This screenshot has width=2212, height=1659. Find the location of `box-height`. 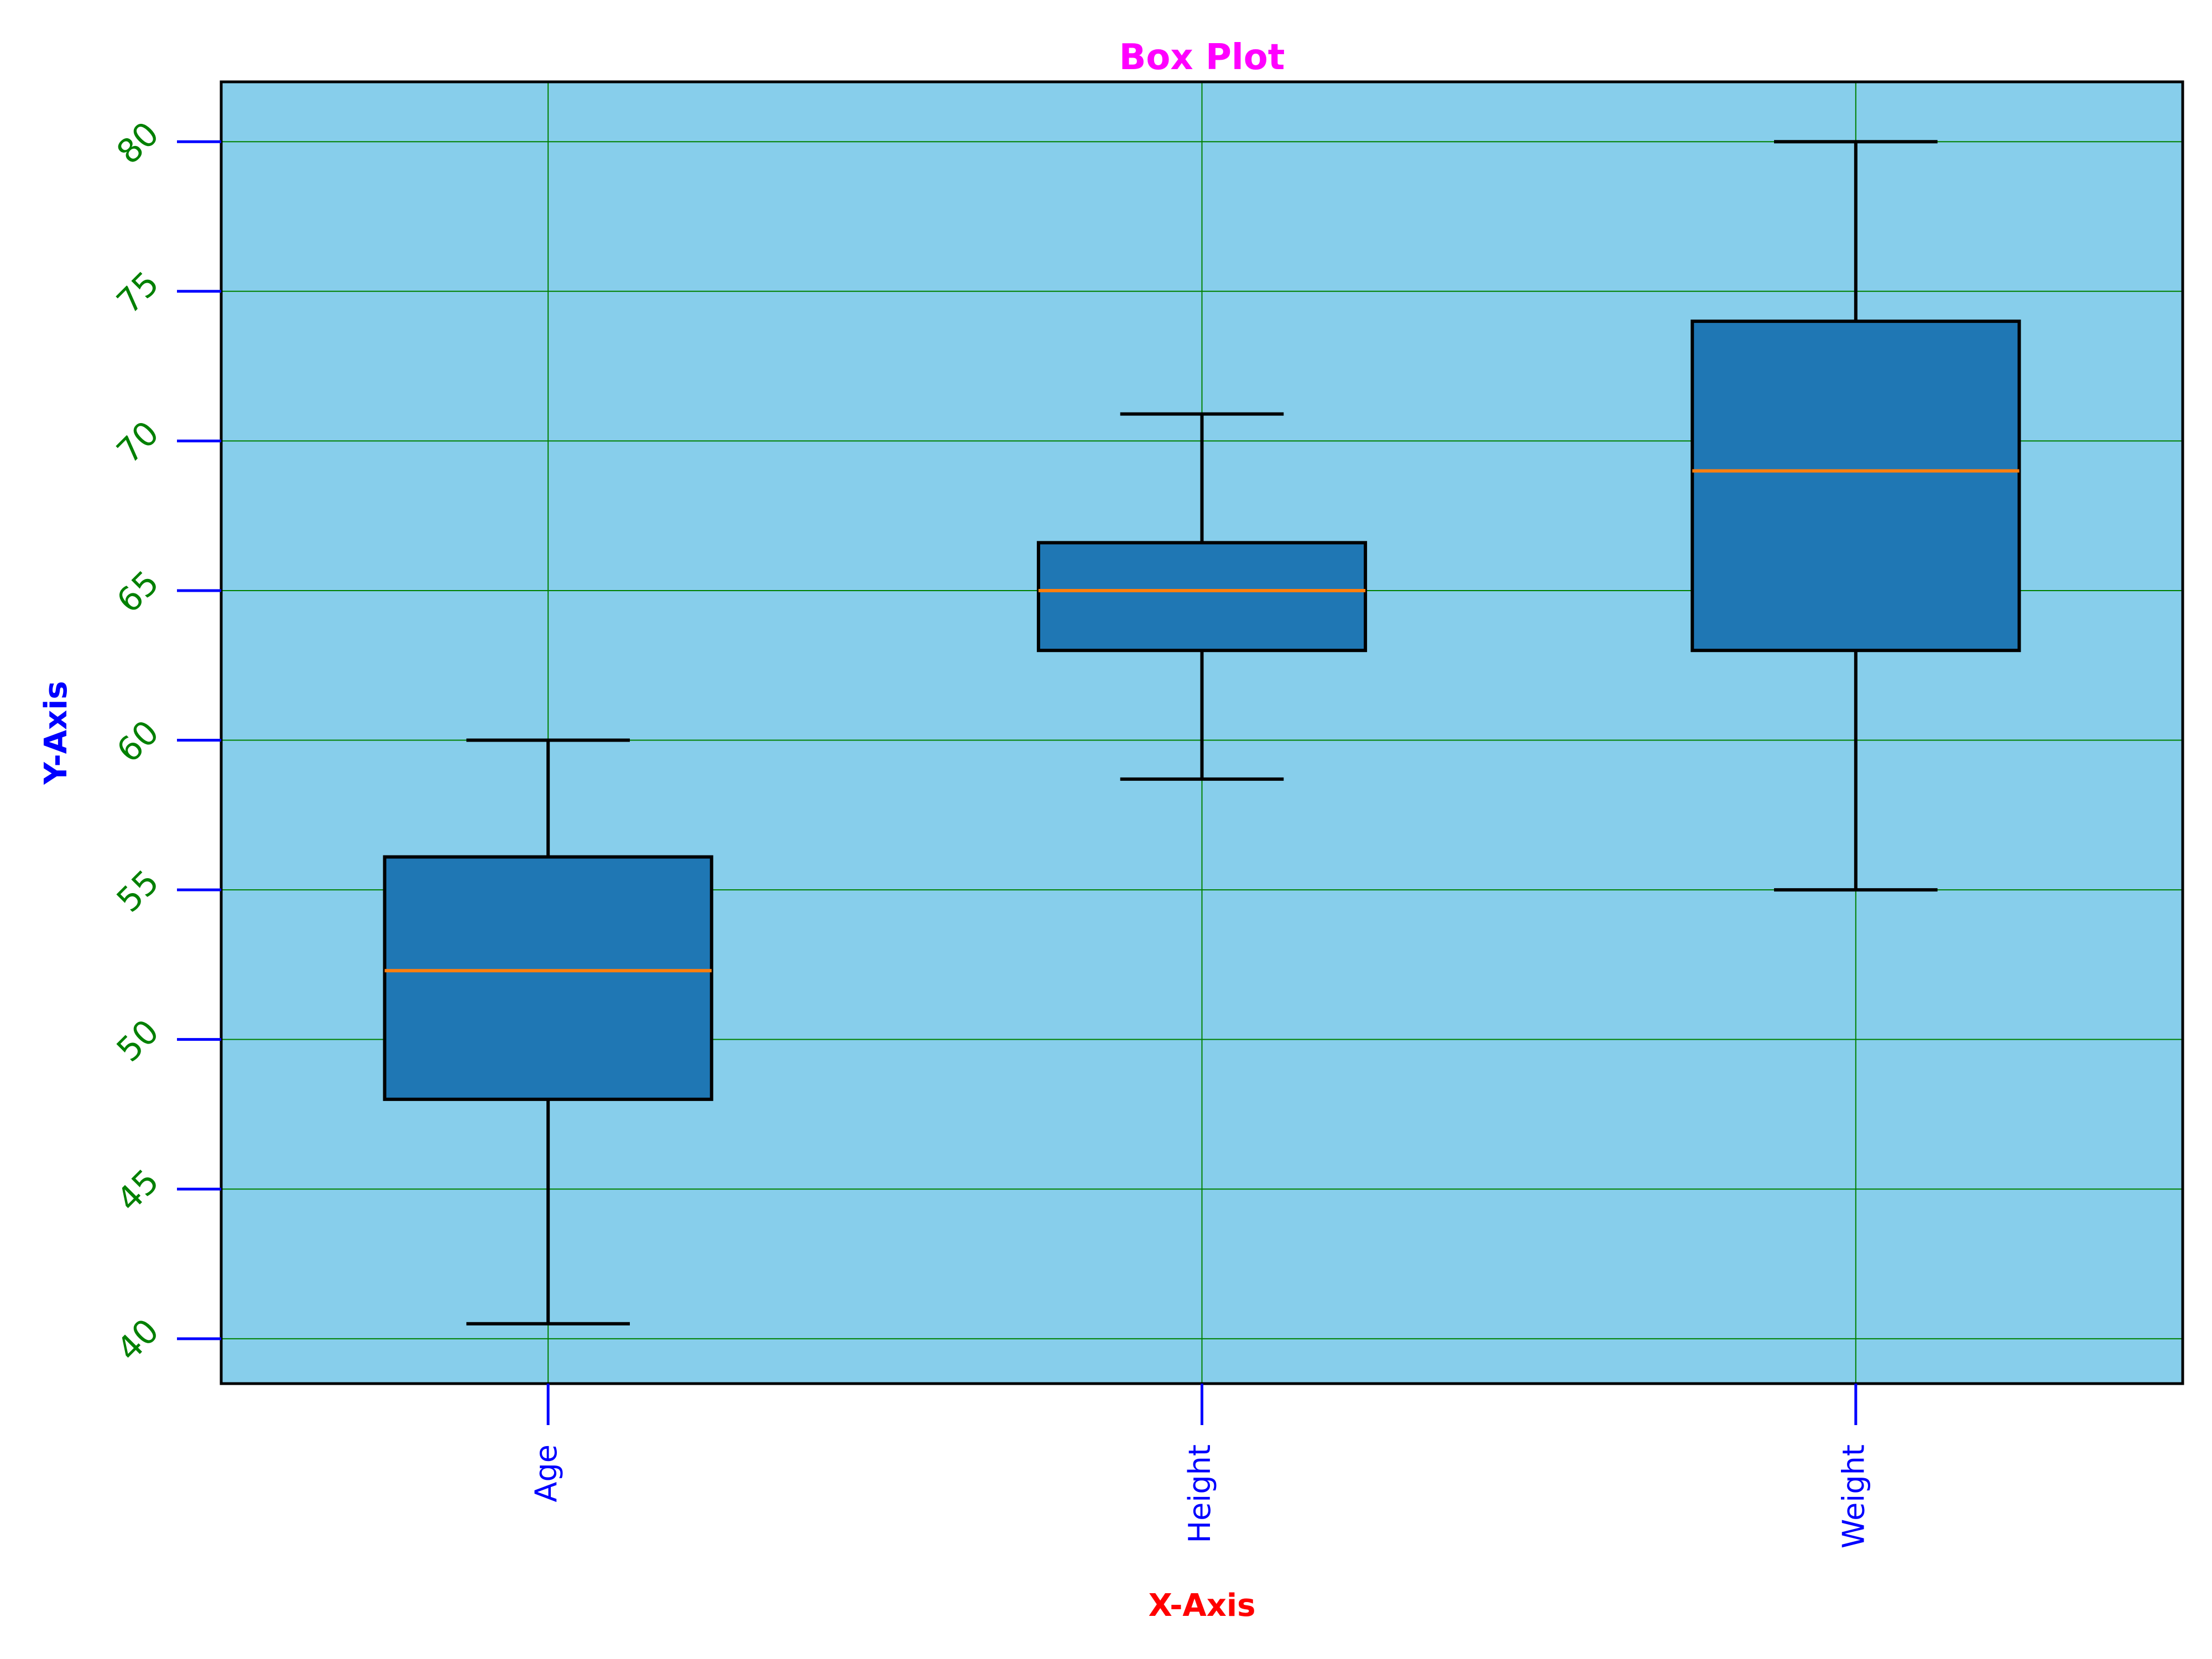

box-height is located at coordinates (1202, 596).